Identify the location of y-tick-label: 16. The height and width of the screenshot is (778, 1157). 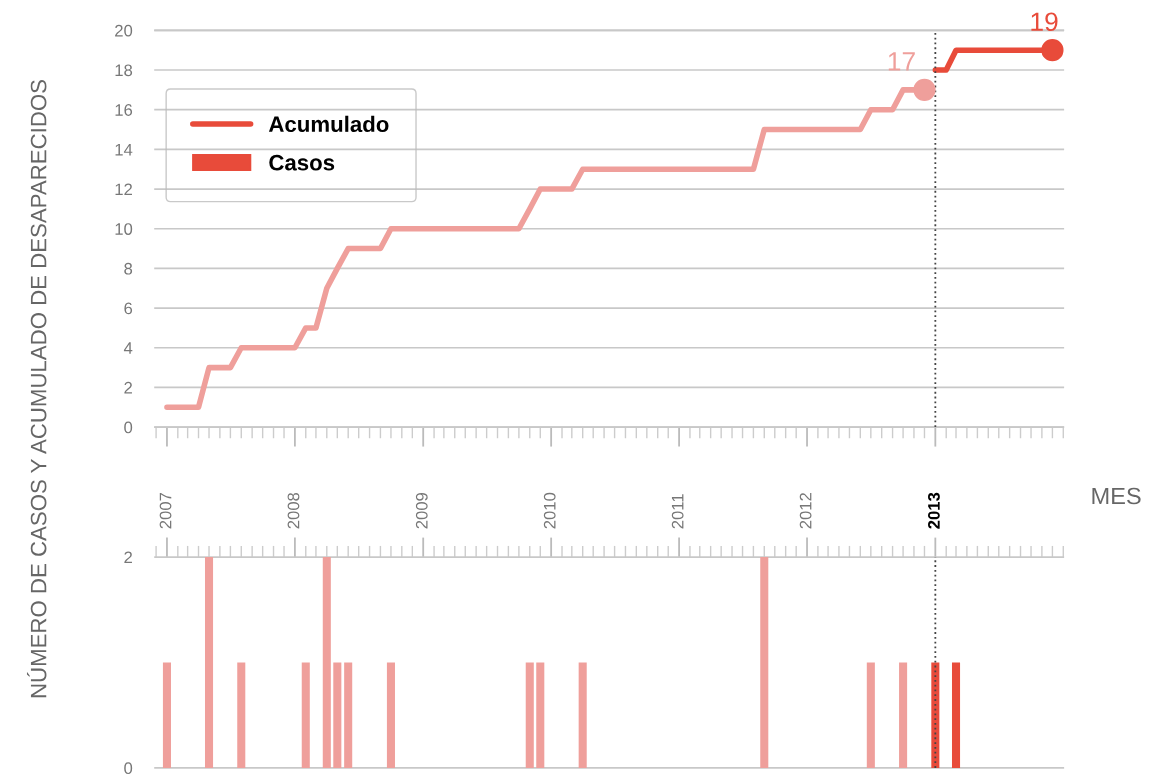
(124, 110).